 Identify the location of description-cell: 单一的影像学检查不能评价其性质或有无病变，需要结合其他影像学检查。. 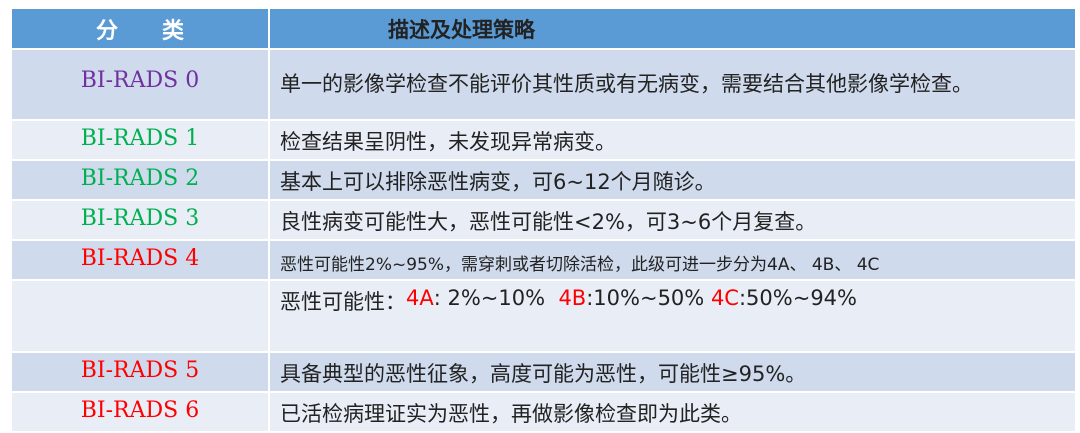
(626, 84).